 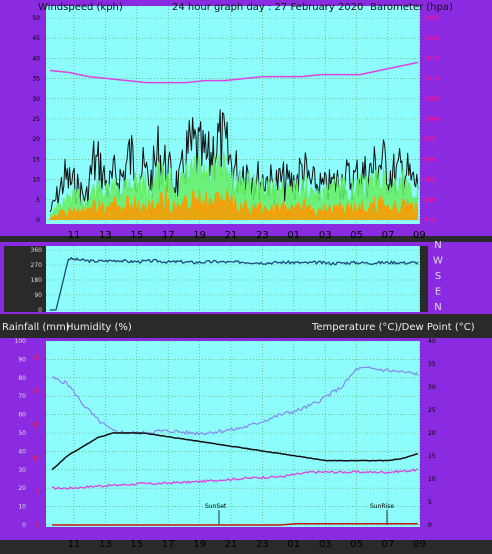 What do you see at coordinates (216, 506) in the screenshot?
I see `sunset-label: SunSet` at bounding box center [216, 506].